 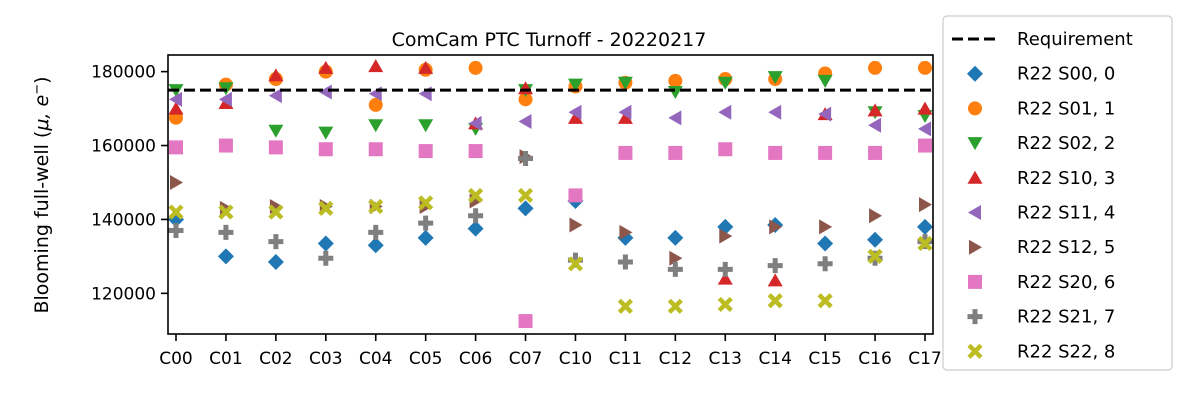 I want to click on legend-label: R22 S20, 6, so click(x=1066, y=282).